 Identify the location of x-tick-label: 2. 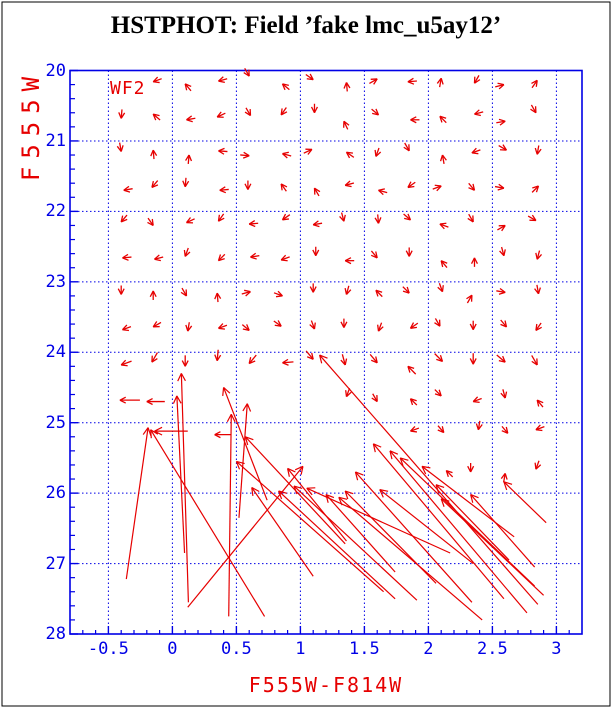
(428, 649).